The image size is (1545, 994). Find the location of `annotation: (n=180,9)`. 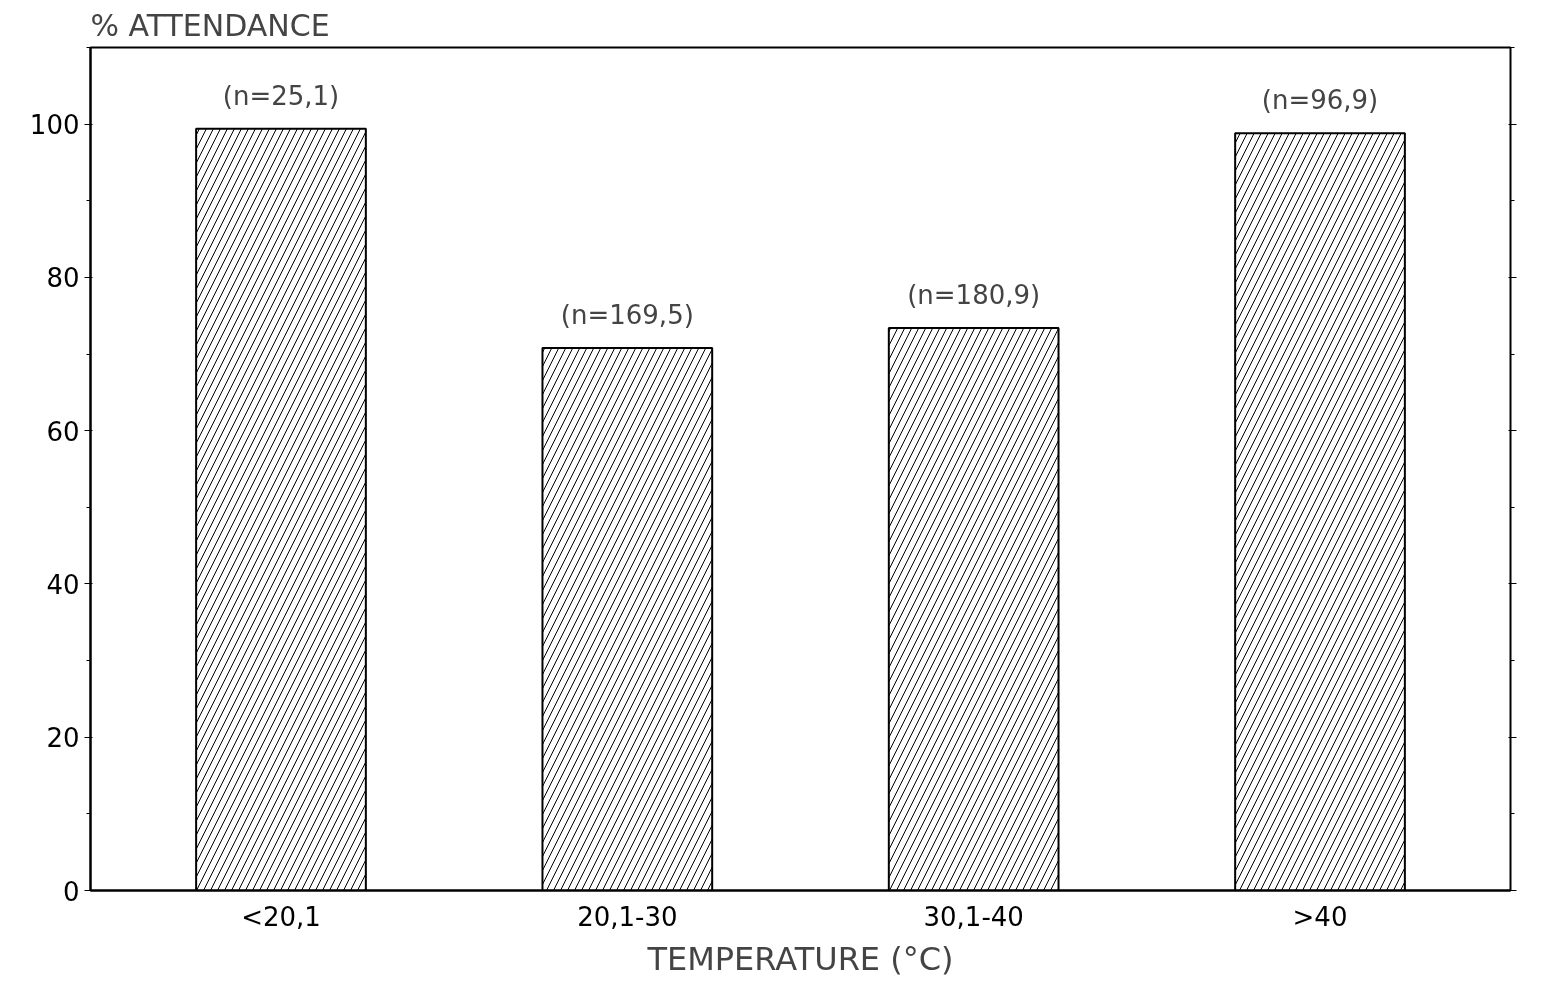

annotation: (n=180,9) is located at coordinates (974, 294).